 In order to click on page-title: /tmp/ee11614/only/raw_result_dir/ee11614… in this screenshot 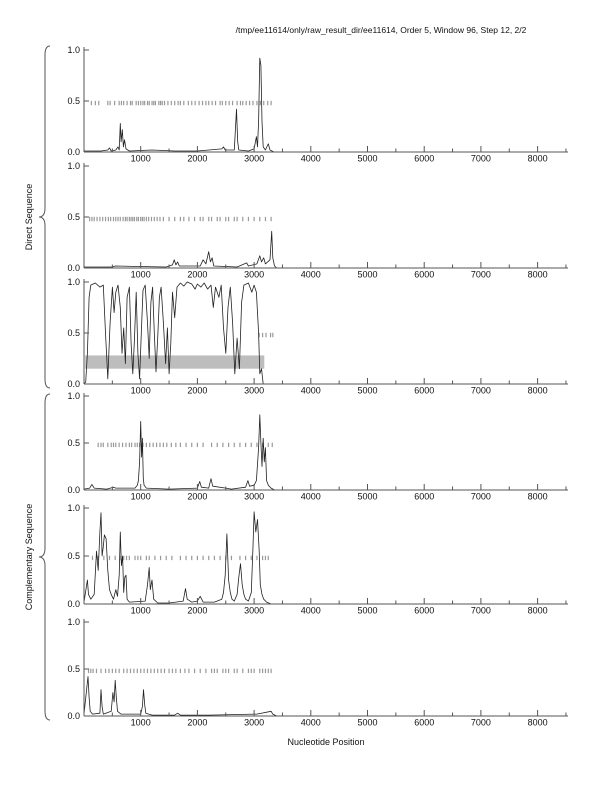, I will do `click(381, 30)`.